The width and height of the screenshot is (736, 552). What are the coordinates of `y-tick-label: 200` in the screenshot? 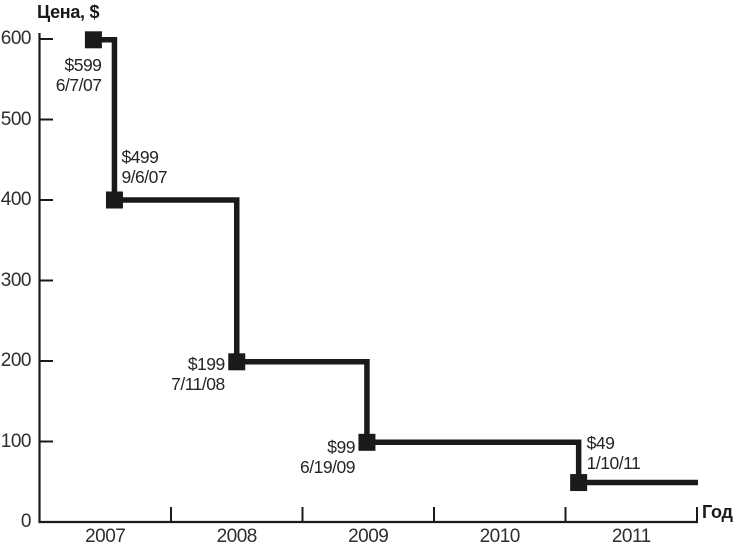 It's located at (16, 360).